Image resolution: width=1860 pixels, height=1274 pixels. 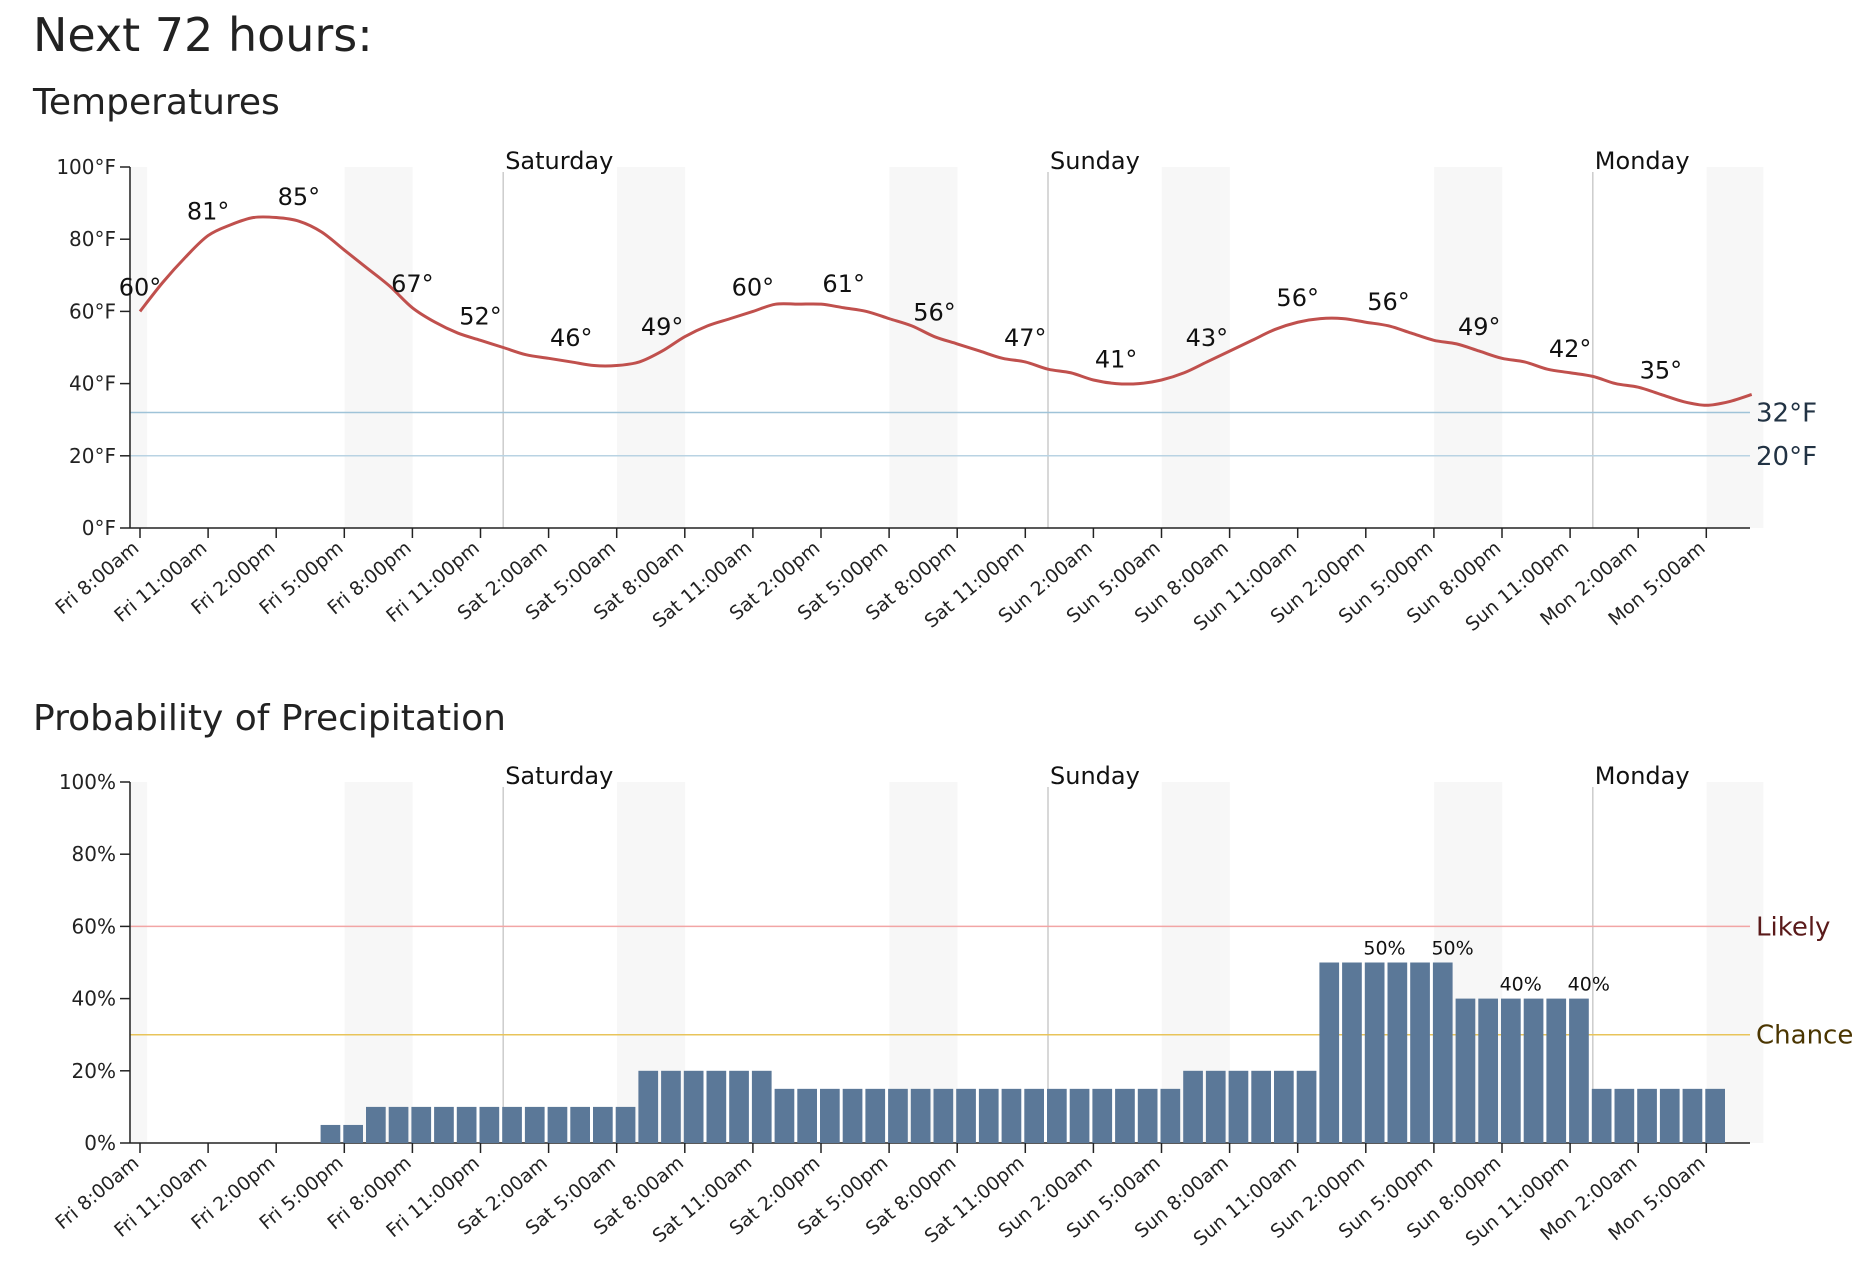 What do you see at coordinates (269, 718) in the screenshot?
I see `precipitation-chart-title: Probability of Precipitation` at bounding box center [269, 718].